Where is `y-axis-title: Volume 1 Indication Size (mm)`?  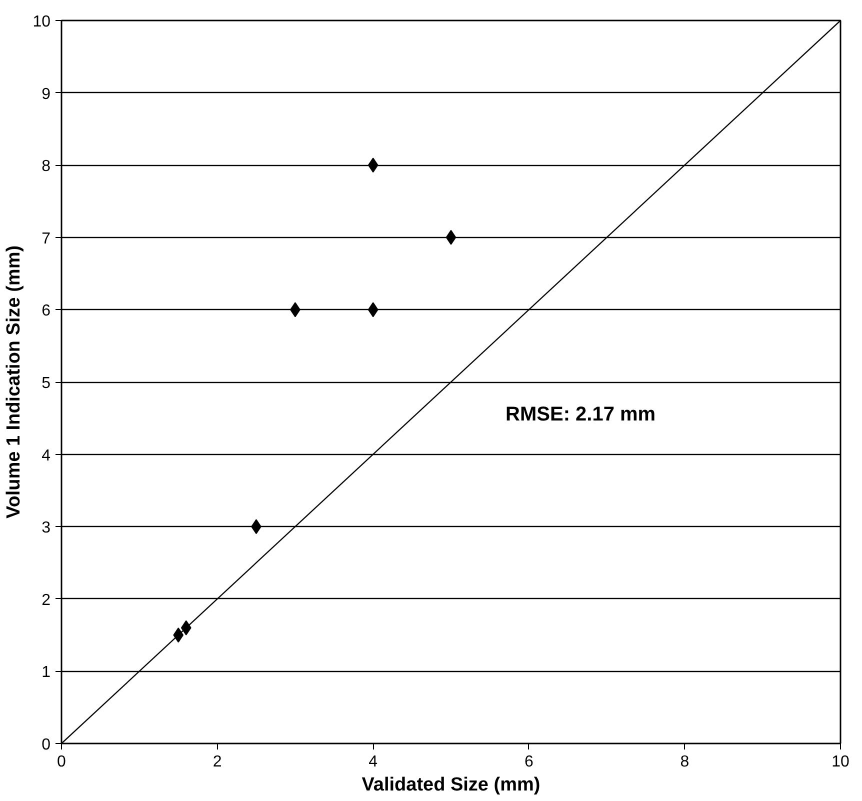 y-axis-title: Volume 1 Indication Size (mm) is located at coordinates (14, 382).